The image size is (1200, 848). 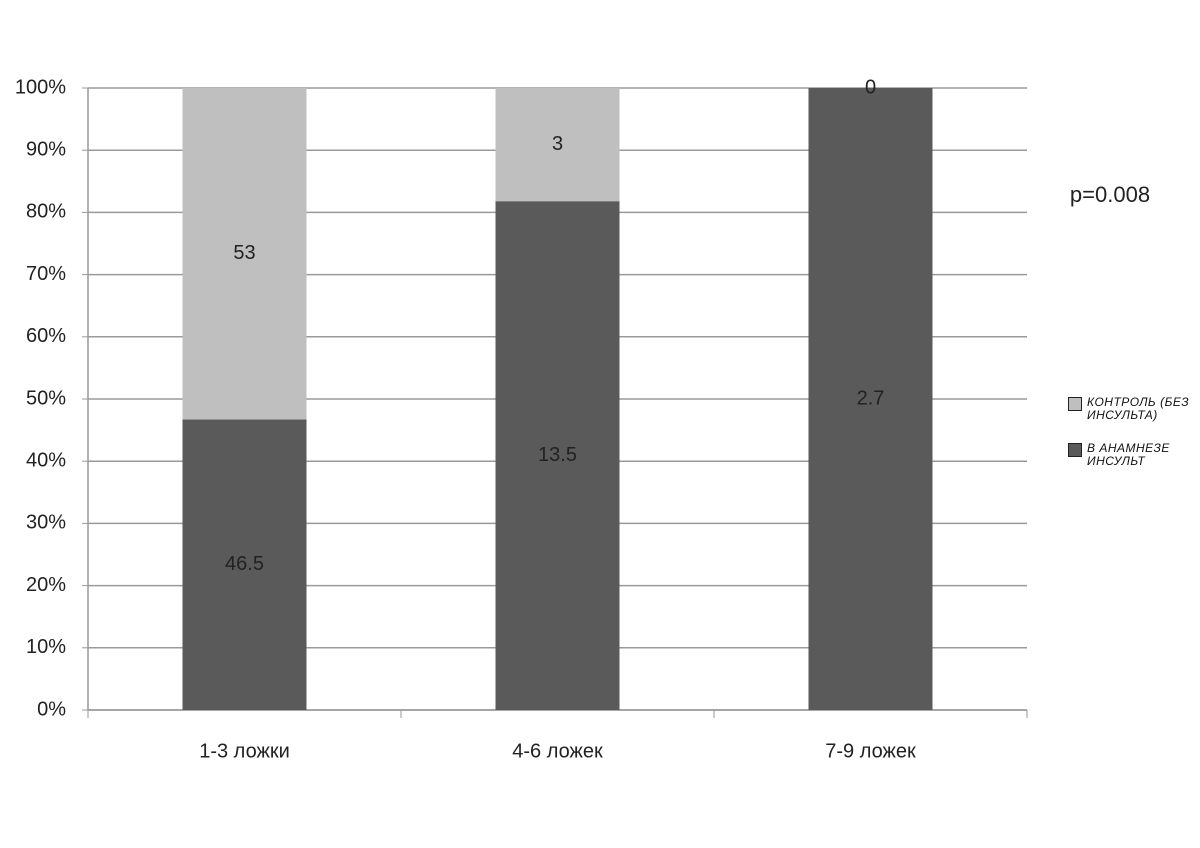 I want to click on data-label: 46.5, so click(x=244, y=564).